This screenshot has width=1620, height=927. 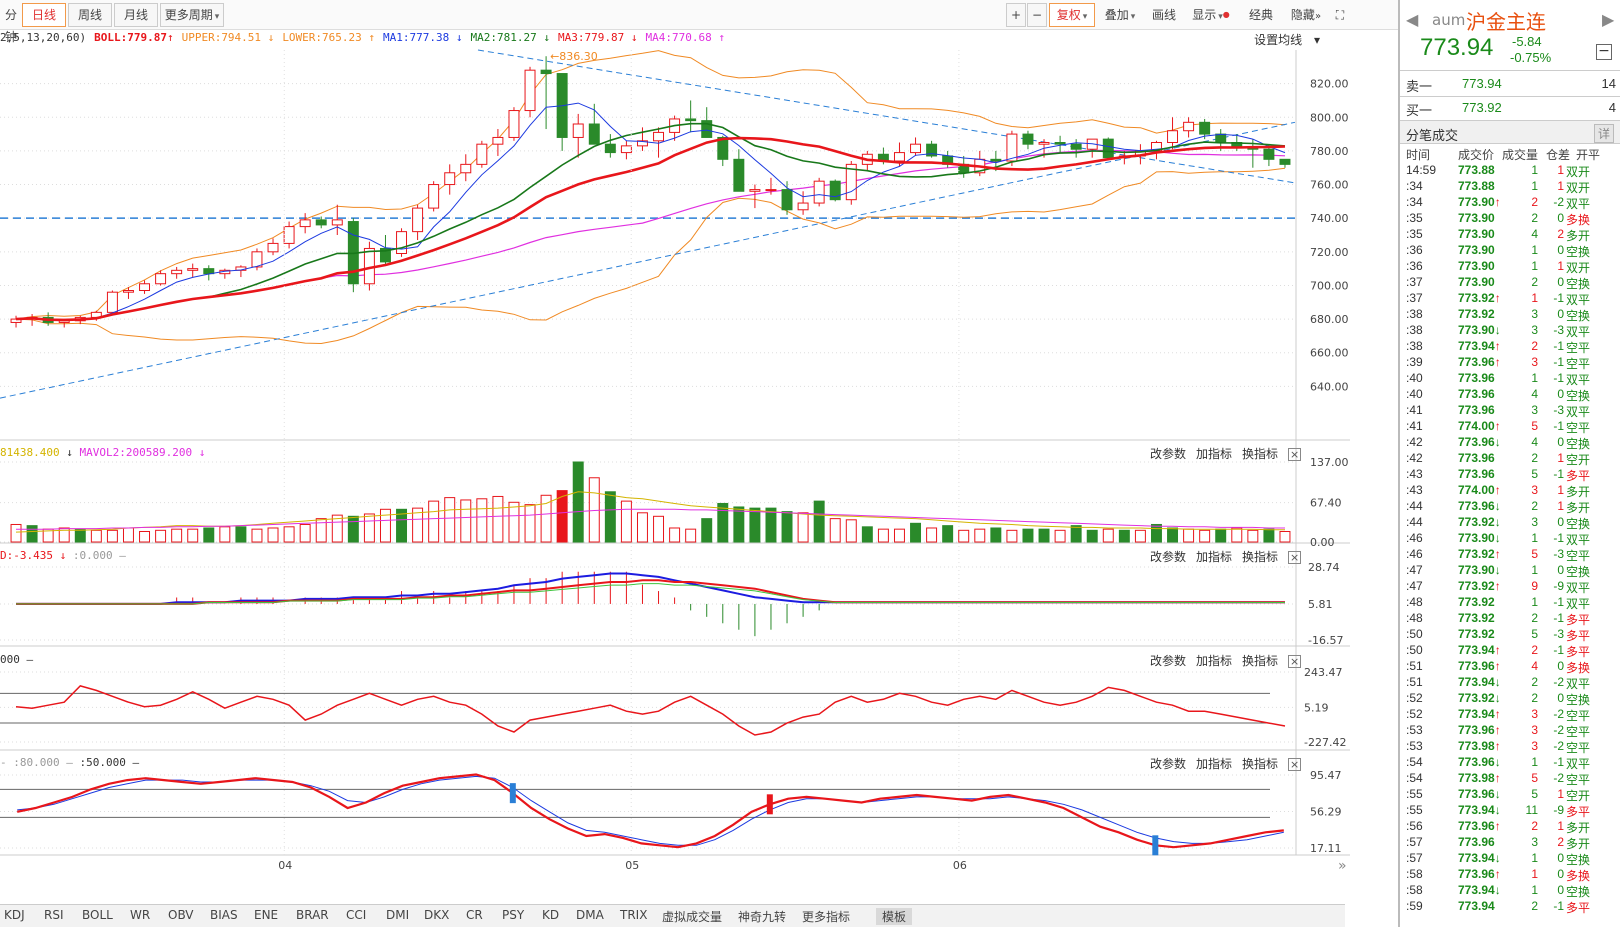 What do you see at coordinates (437, 915) in the screenshot?
I see `tab-dkx: DKX` at bounding box center [437, 915].